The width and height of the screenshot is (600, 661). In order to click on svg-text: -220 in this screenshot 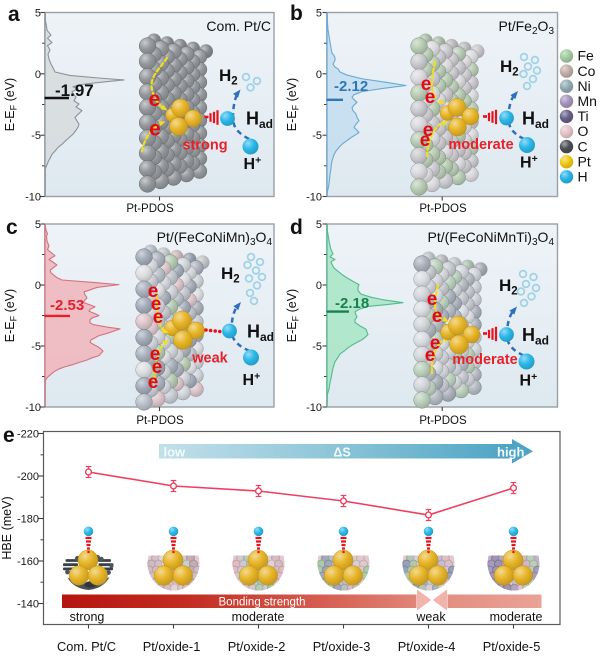, I will do `click(28, 435)`.